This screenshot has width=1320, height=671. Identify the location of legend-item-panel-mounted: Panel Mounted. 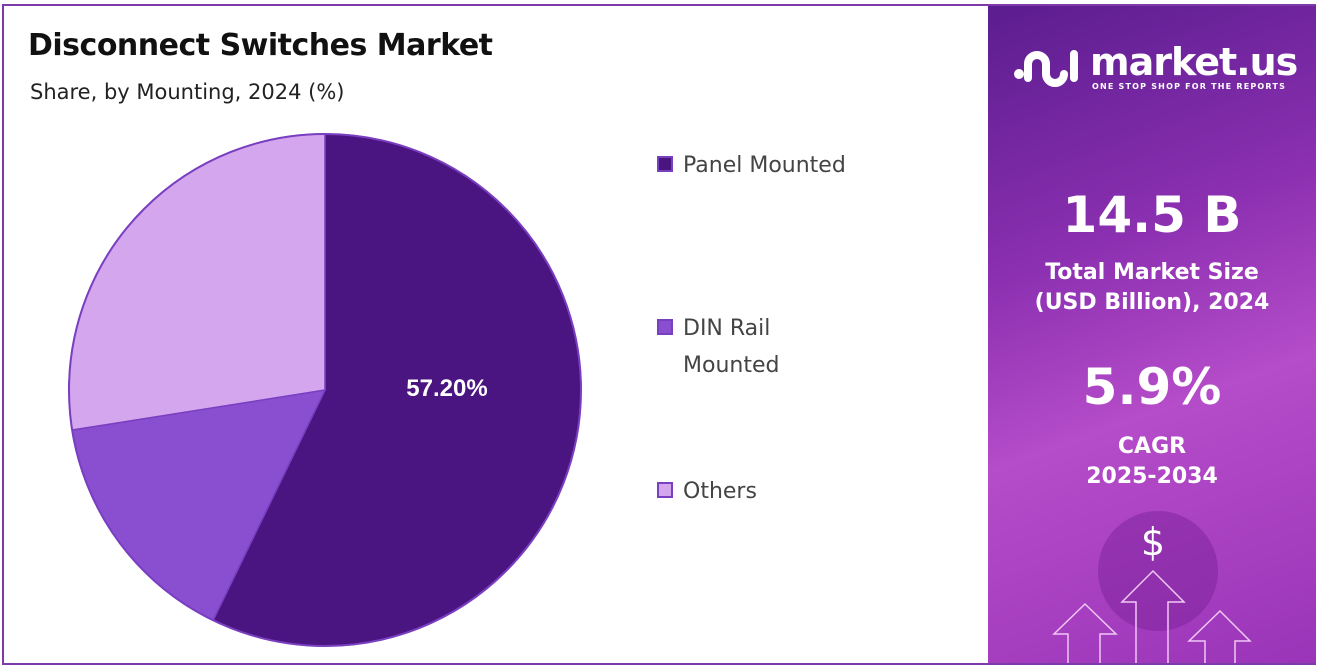
(751, 165).